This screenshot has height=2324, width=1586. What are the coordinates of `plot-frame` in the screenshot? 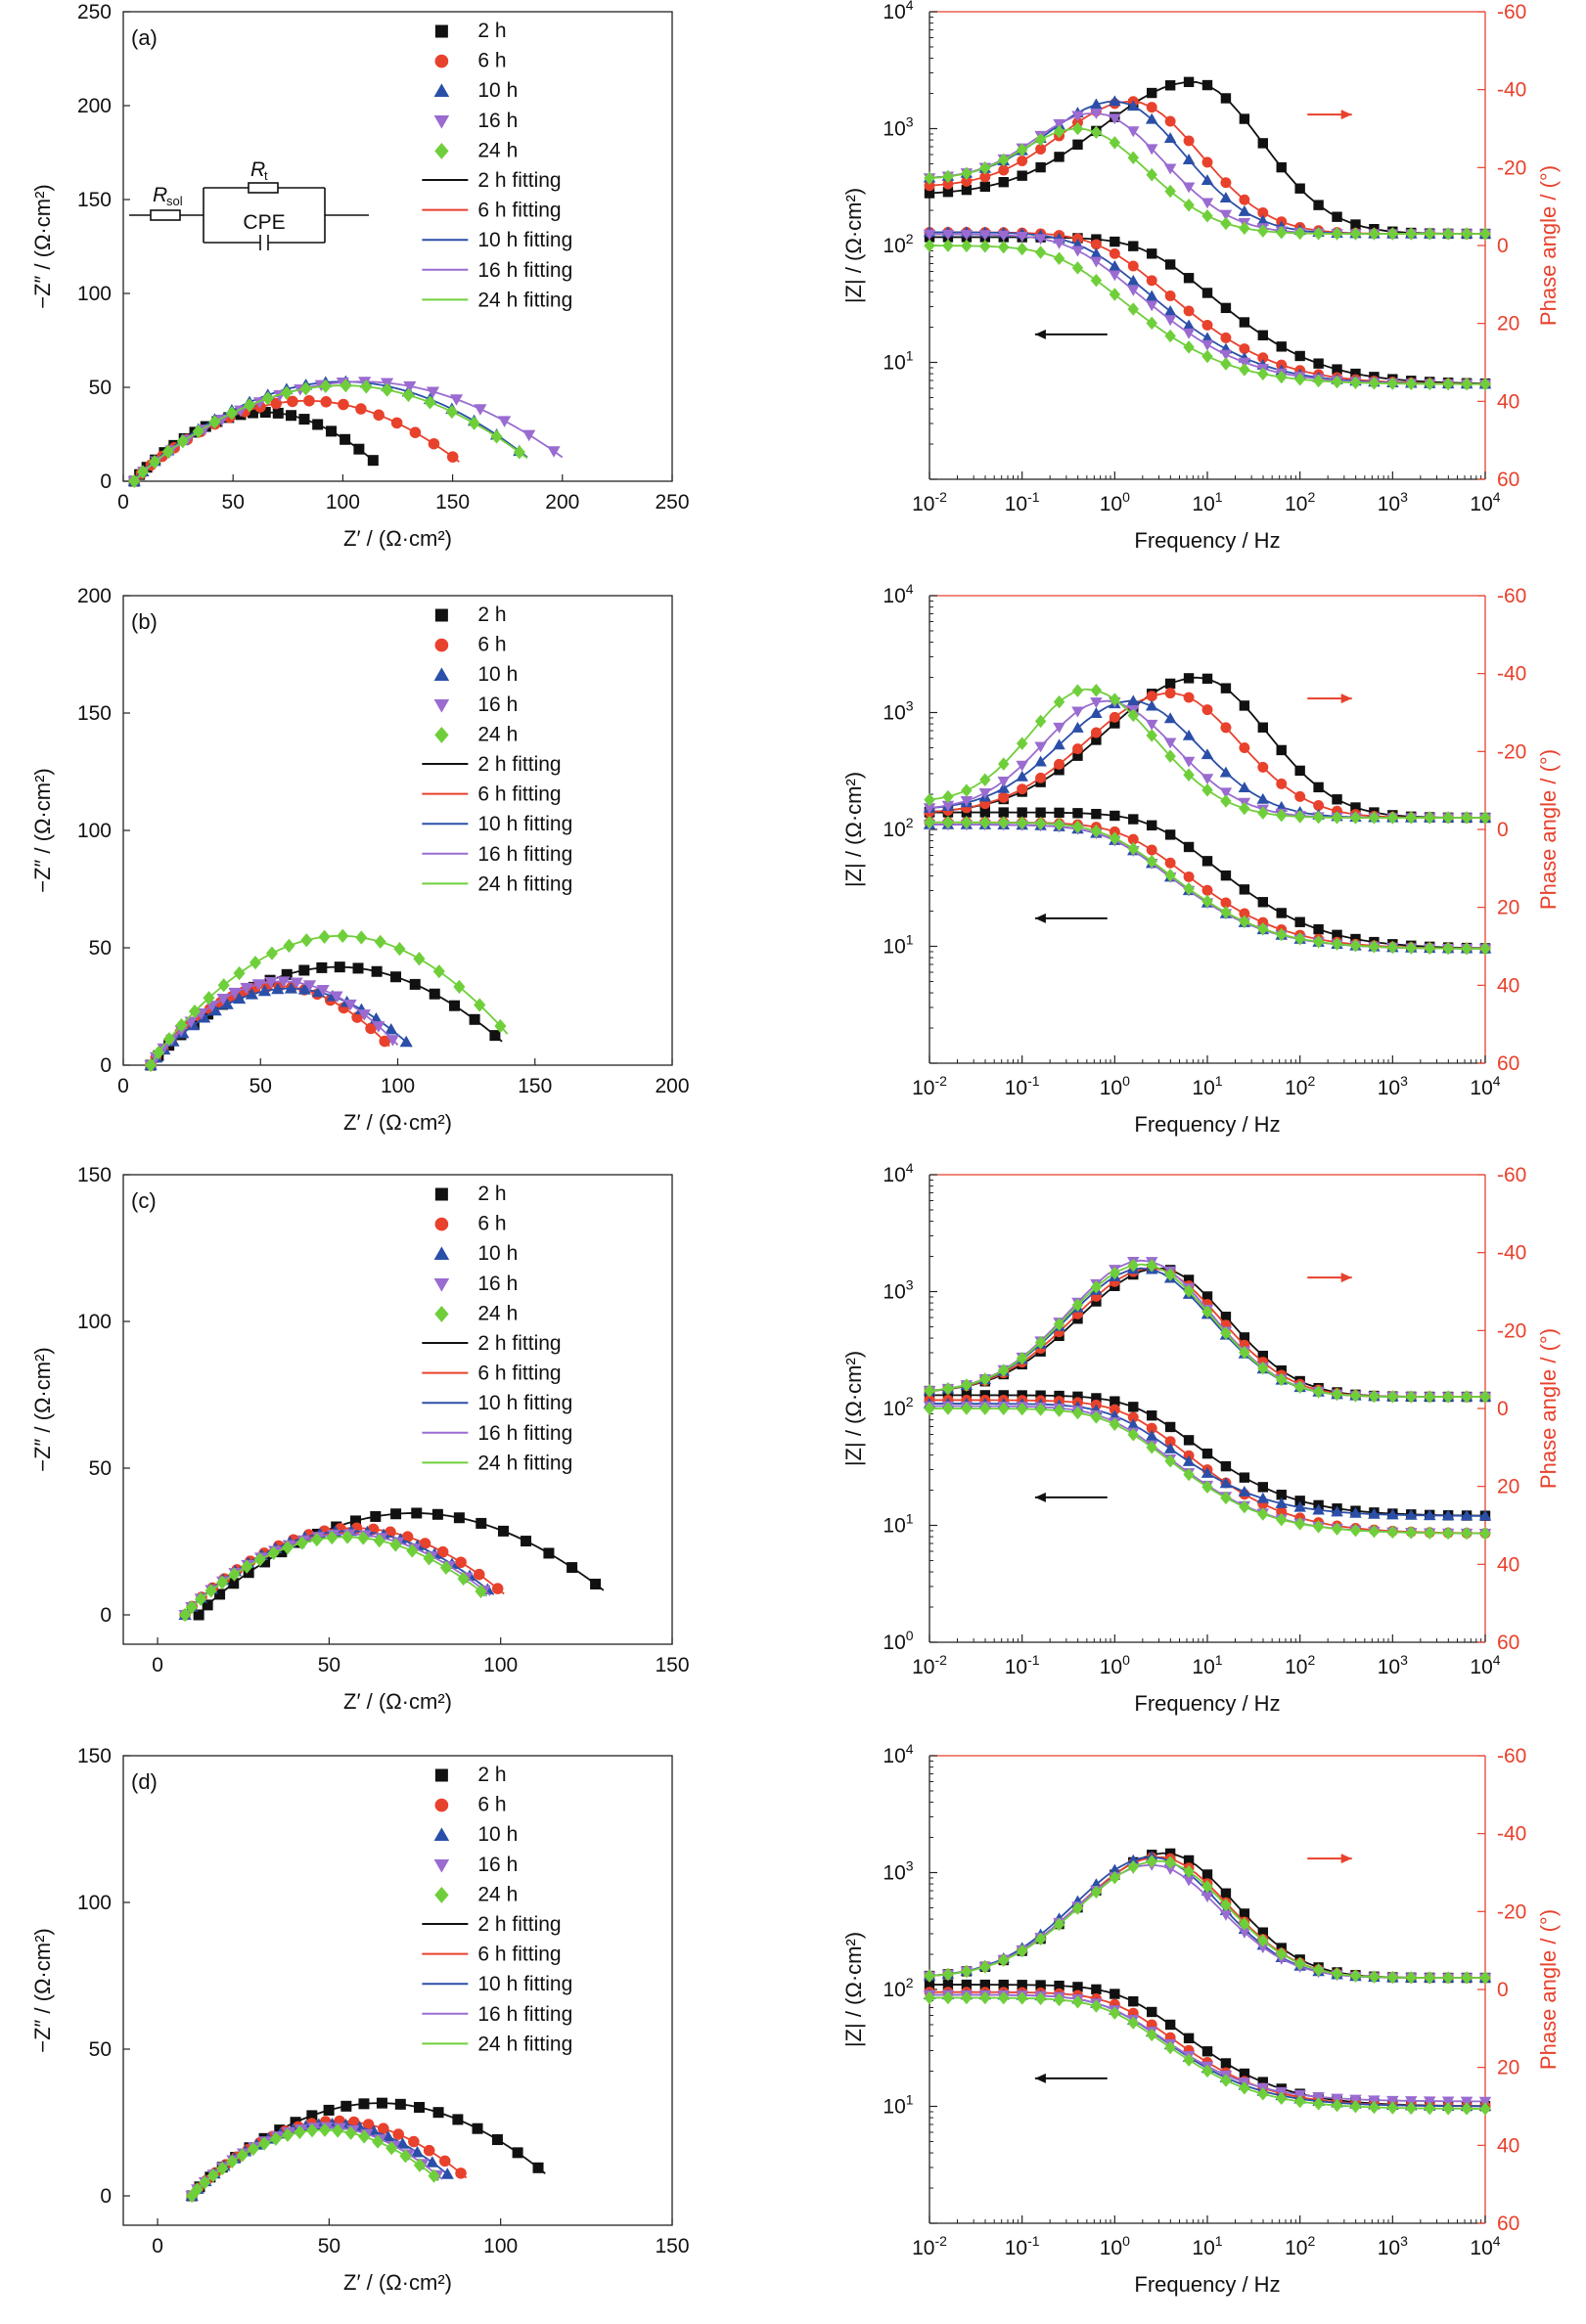 It's located at (398, 1990).